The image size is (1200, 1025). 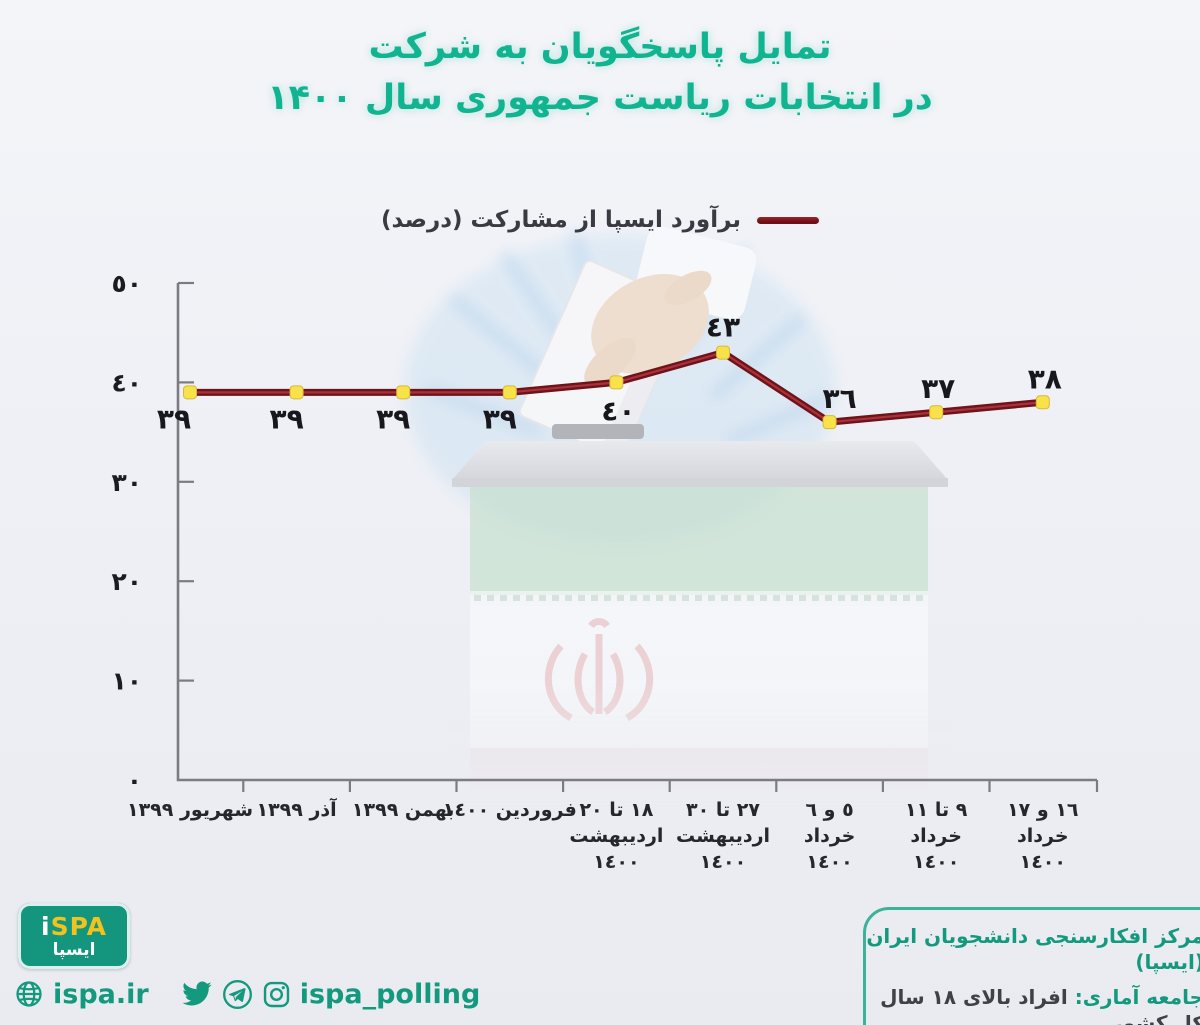 What do you see at coordinates (276, 994) in the screenshot?
I see `instagram-icon` at bounding box center [276, 994].